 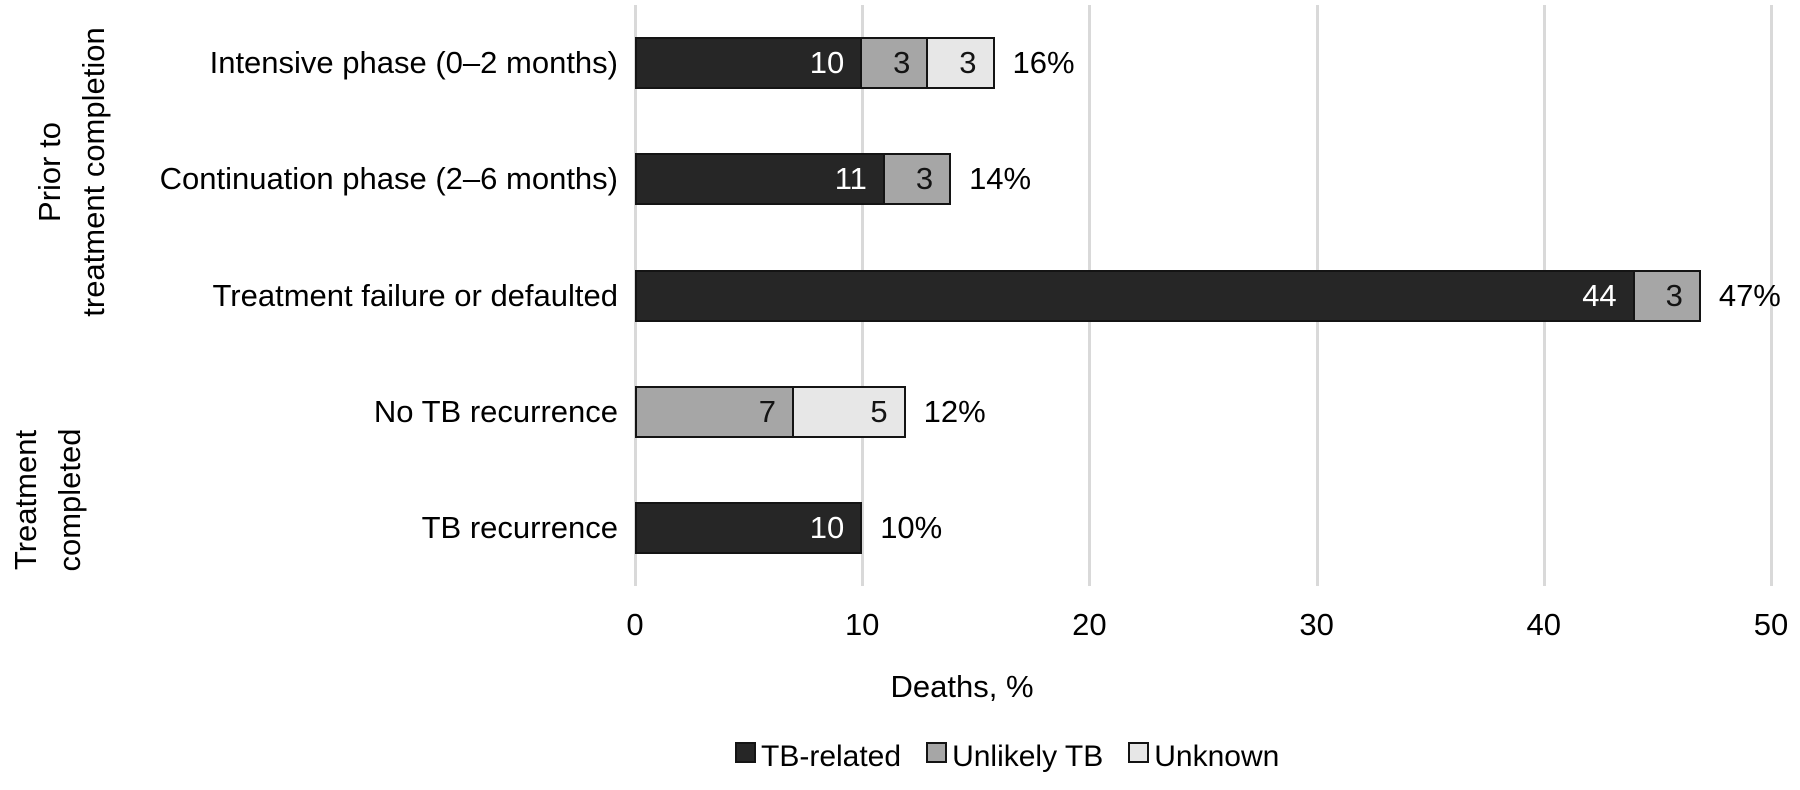 I want to click on bar-segment-unknown: 3, so click(x=960, y=63).